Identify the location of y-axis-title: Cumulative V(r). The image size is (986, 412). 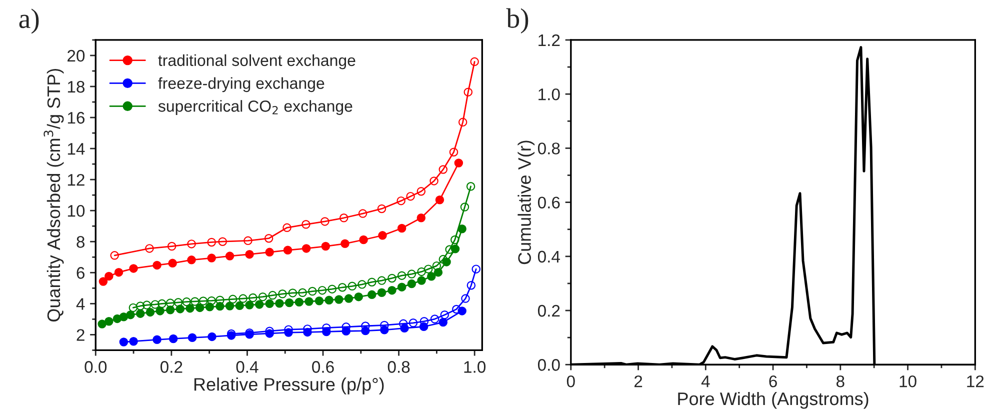
(526, 202).